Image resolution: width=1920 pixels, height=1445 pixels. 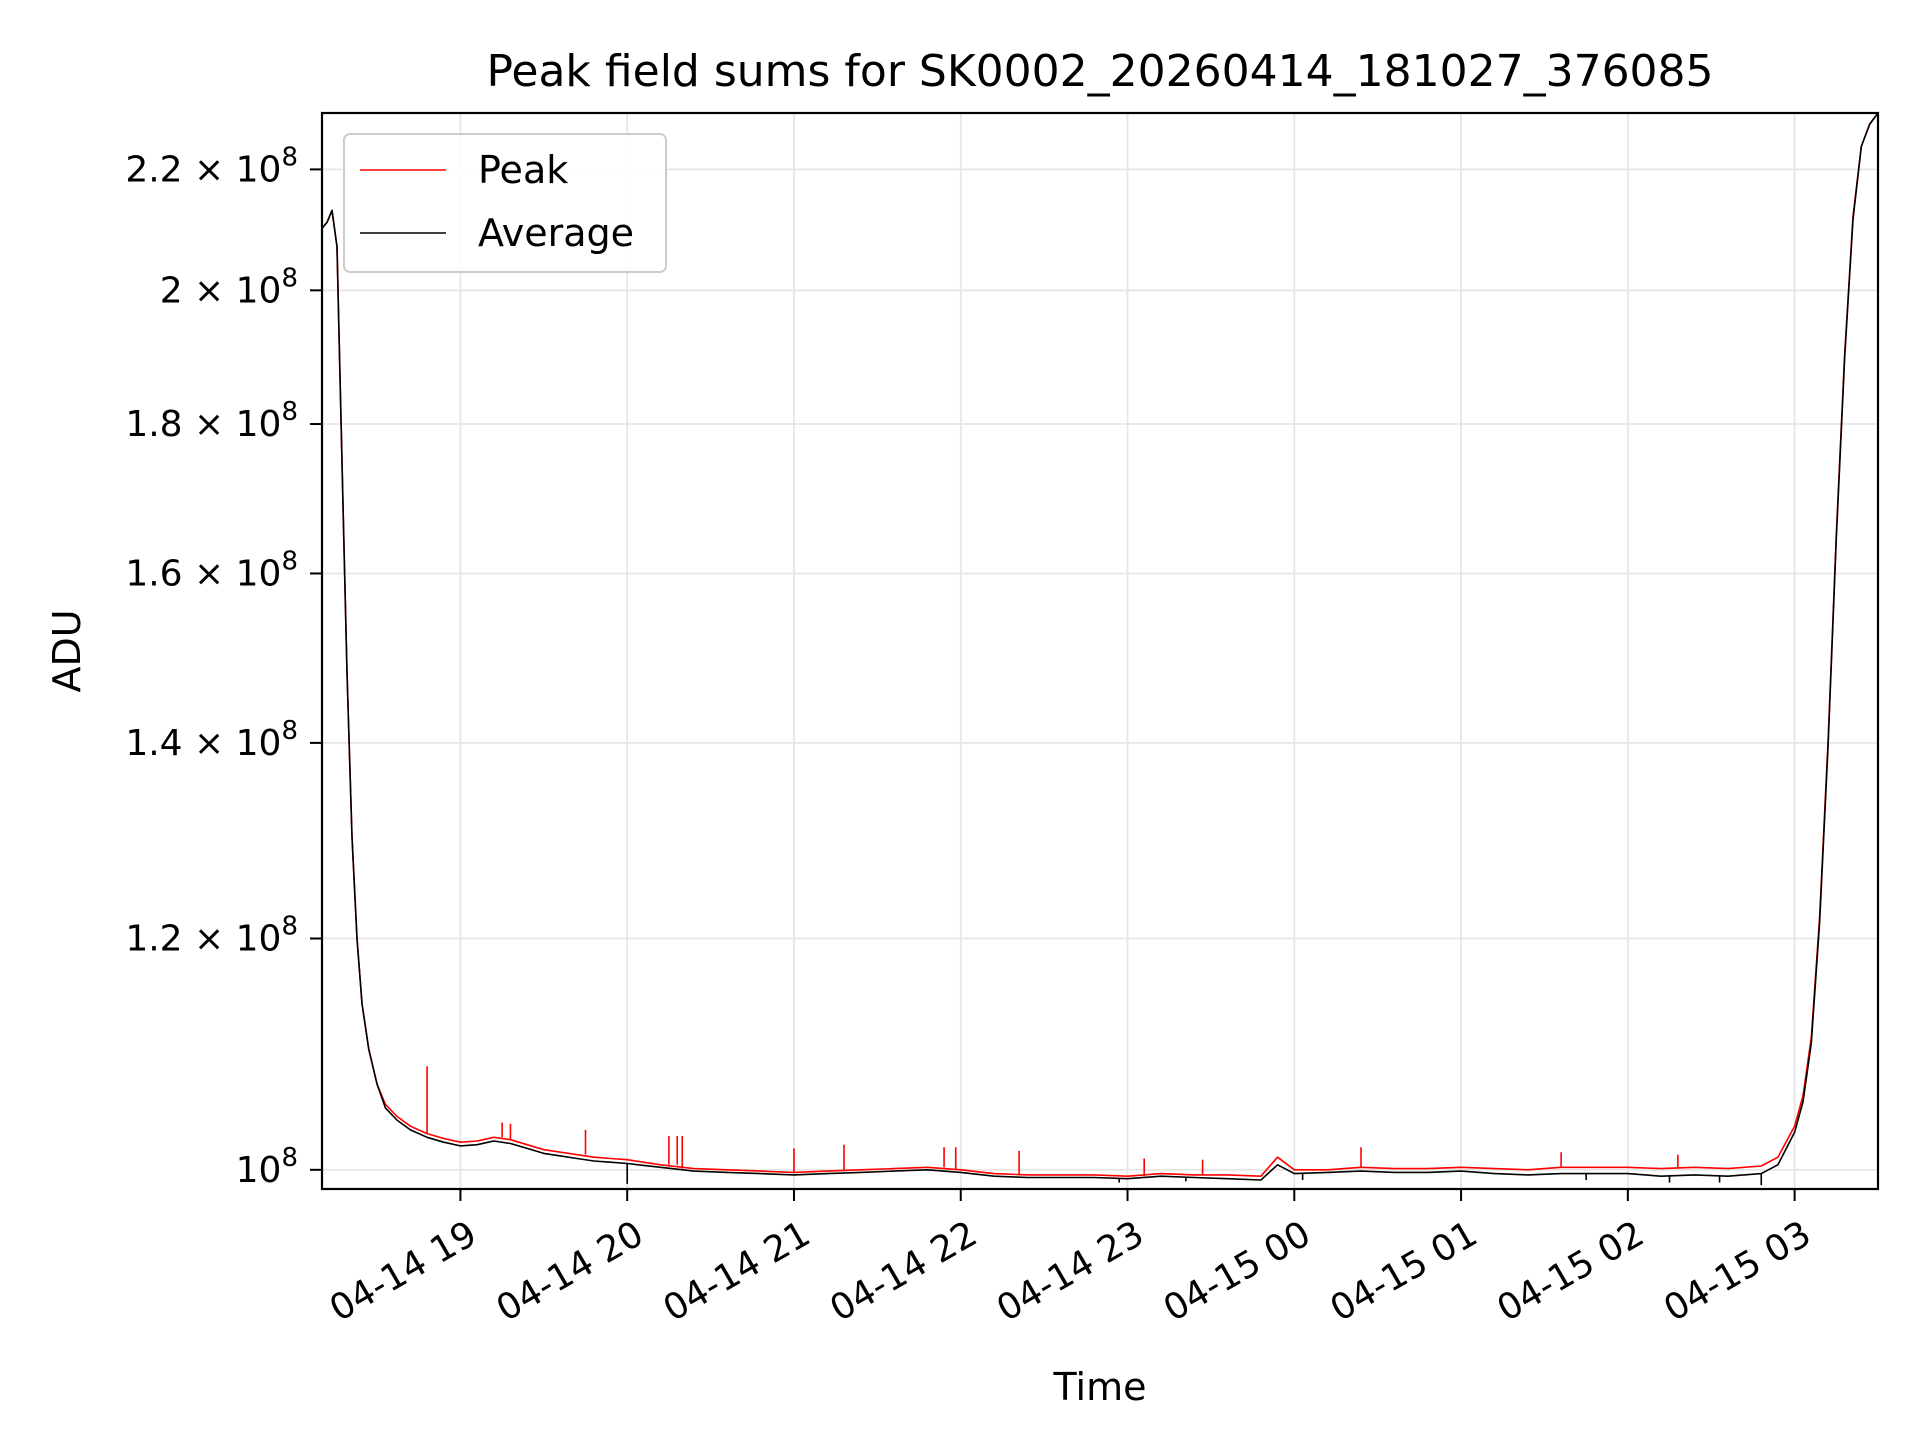 I want to click on legend-label-peak: Peak, so click(x=523, y=170).